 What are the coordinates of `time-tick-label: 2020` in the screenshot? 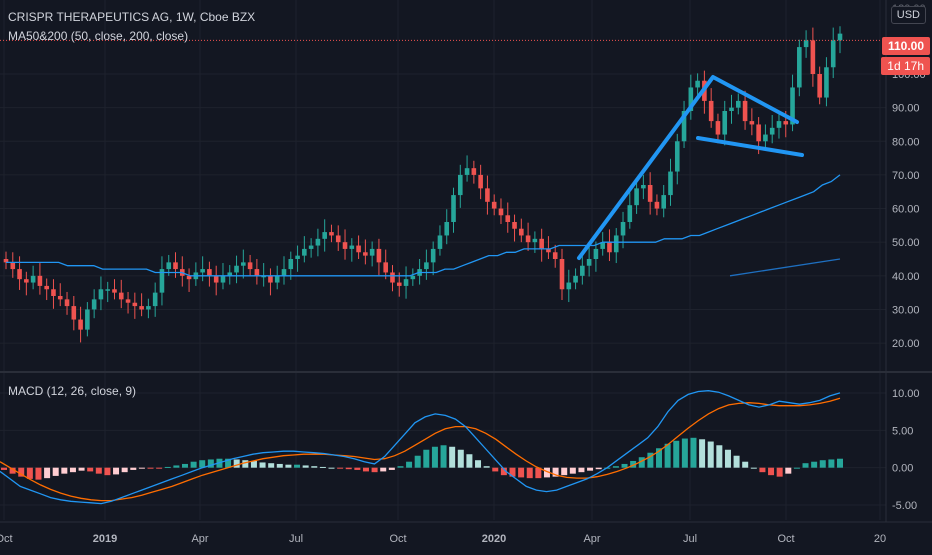 It's located at (494, 539).